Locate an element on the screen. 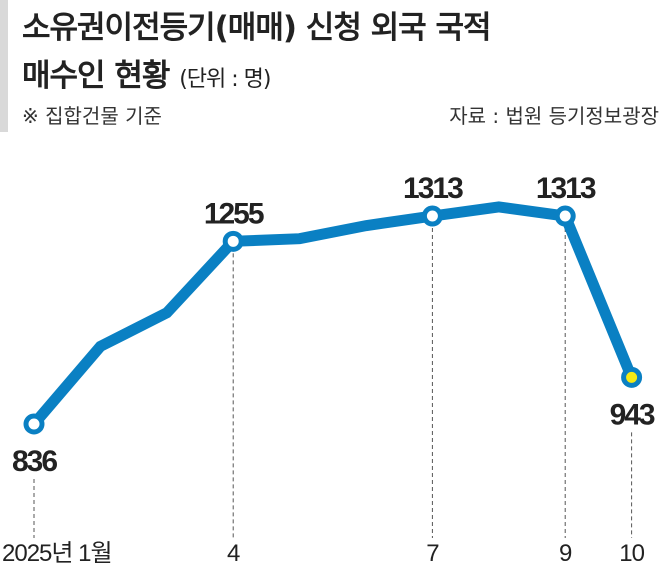 The height and width of the screenshot is (573, 667). x-tick-label: 9 is located at coordinates (565, 553).